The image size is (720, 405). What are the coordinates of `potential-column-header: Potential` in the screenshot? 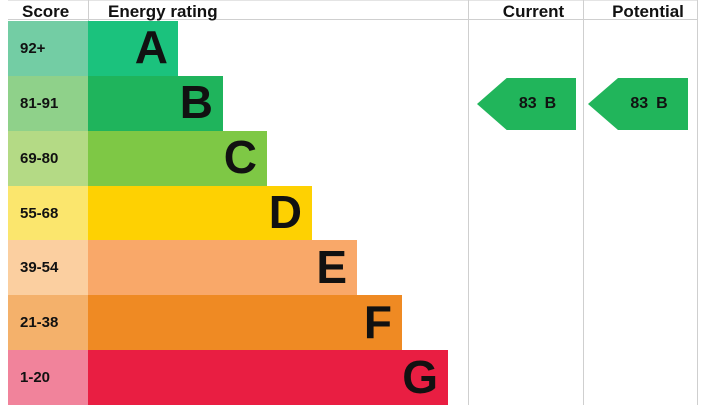 It's located at (648, 11).